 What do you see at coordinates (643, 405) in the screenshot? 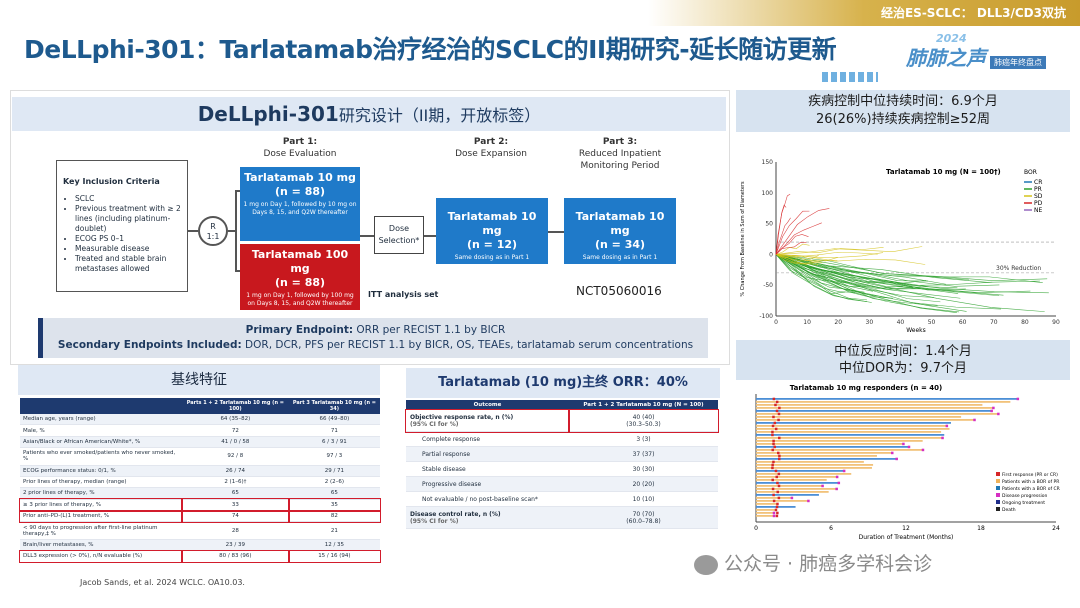
I see `table-header: Part 1 + 2 Tarlatamab 10 mg (N = 100)` at bounding box center [643, 405].